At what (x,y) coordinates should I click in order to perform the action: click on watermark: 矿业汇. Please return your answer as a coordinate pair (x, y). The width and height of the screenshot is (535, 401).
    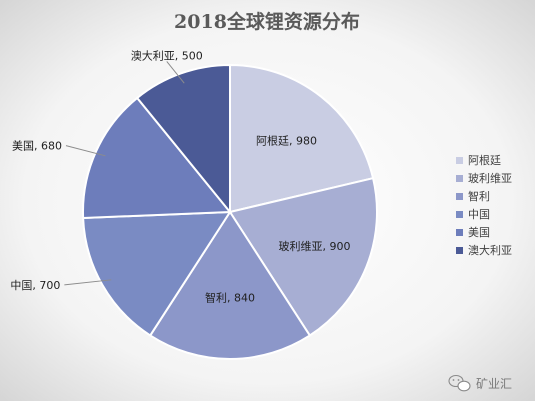
    Looking at the image, I should click on (480, 383).